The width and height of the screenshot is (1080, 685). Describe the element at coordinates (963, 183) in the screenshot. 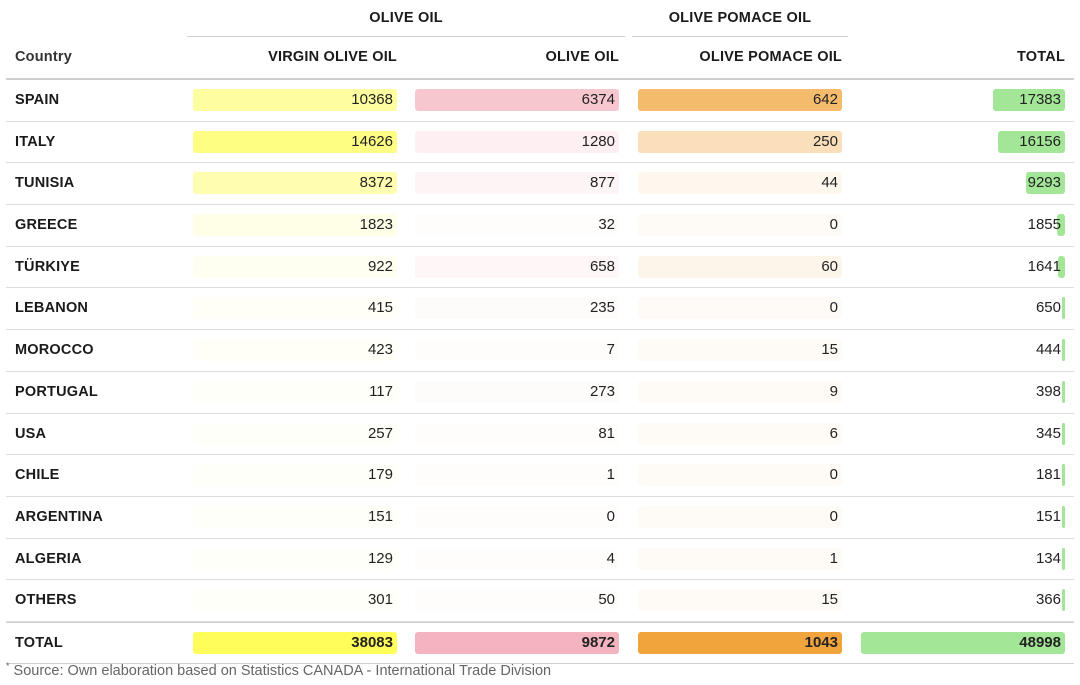

I see `cell-total: 9293` at that location.